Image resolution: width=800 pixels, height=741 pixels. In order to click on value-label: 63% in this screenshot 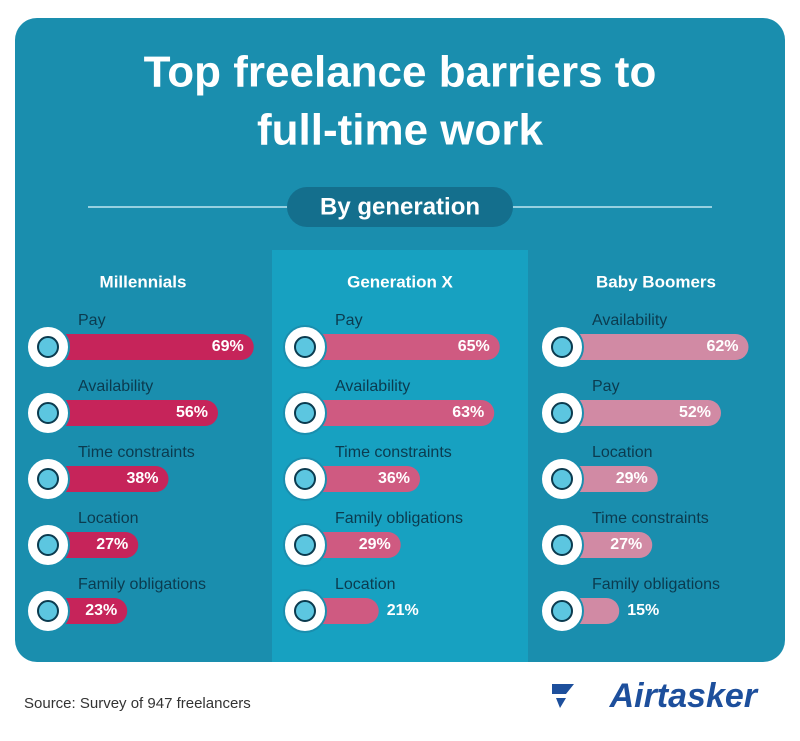, I will do `click(468, 412)`.